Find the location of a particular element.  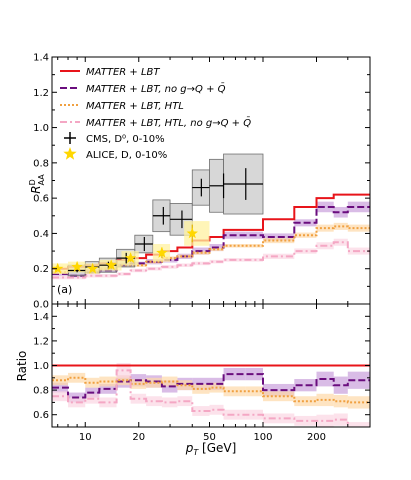

x-tick-label: 50 is located at coordinates (209, 437).